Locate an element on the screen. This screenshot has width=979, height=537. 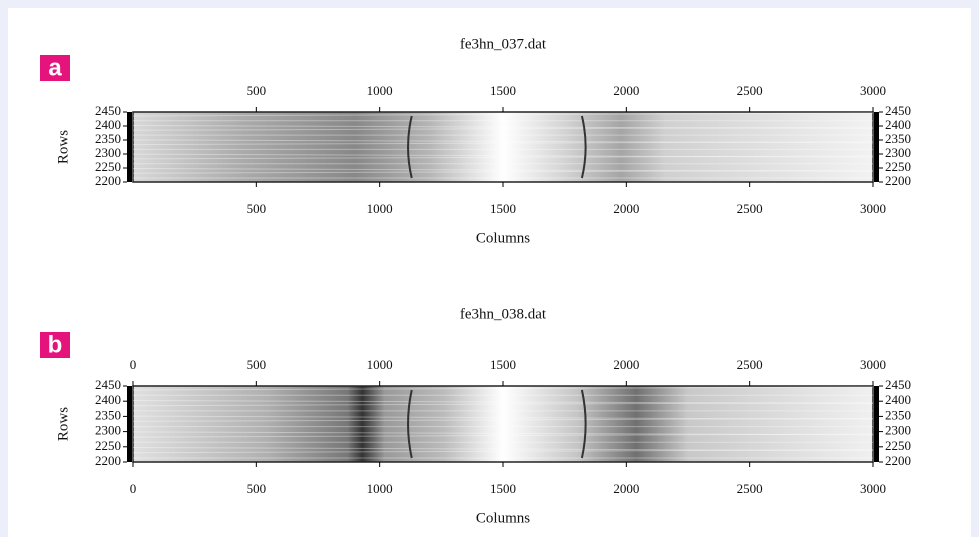
panel-label: a is located at coordinates (55, 67).